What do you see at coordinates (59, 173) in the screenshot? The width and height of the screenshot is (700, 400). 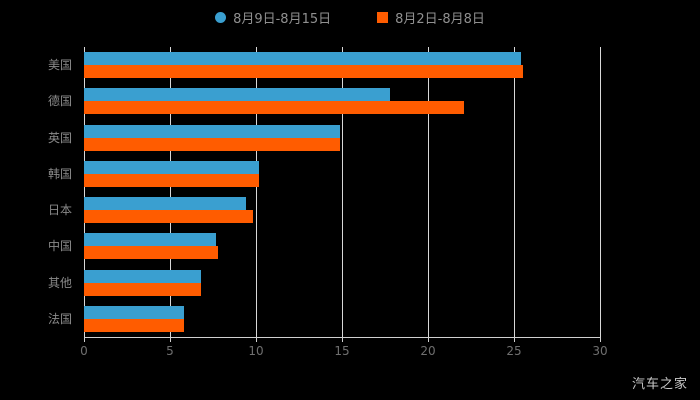 I see `y-axis-label-3: 韩国` at bounding box center [59, 173].